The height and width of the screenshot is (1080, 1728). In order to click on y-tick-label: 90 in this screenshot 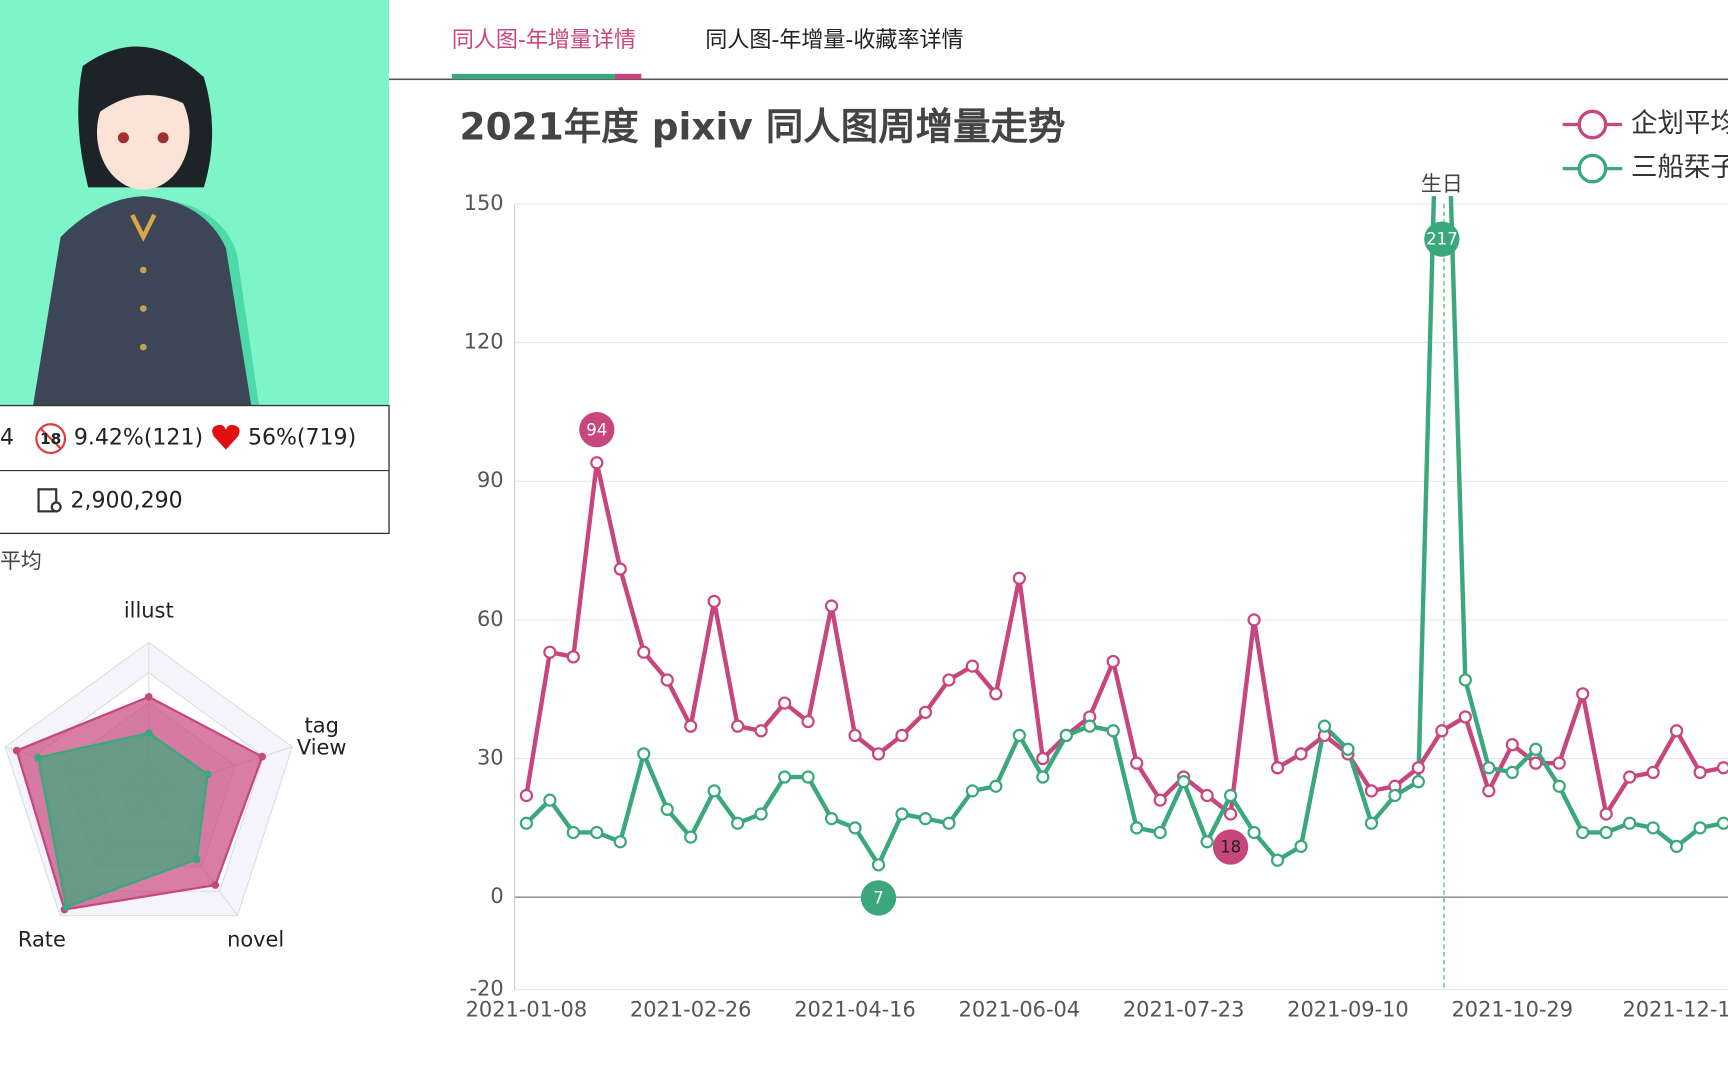, I will do `click(490, 480)`.